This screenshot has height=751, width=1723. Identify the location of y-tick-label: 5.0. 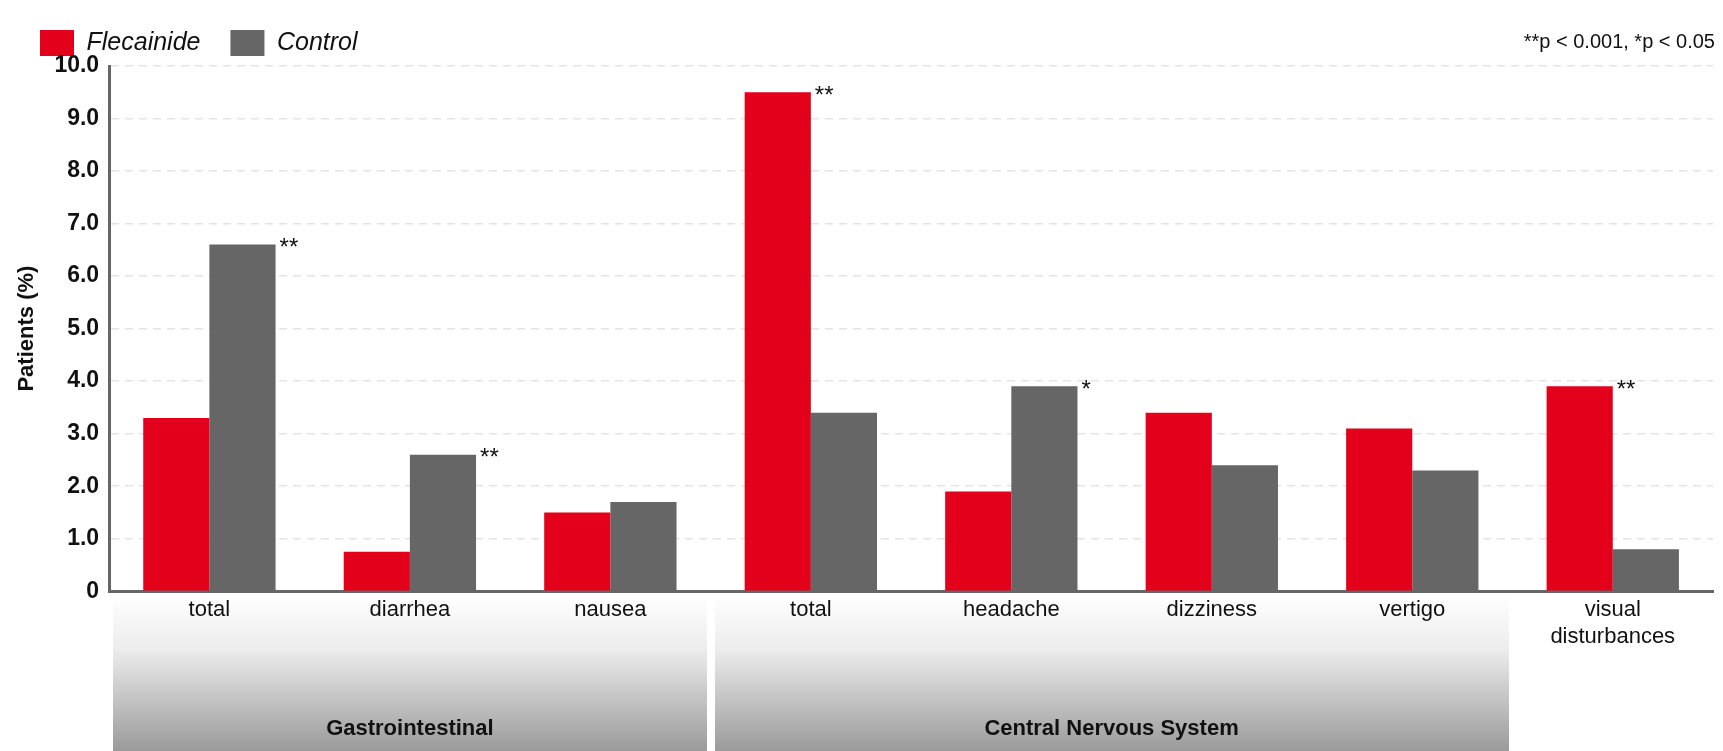
(83, 326).